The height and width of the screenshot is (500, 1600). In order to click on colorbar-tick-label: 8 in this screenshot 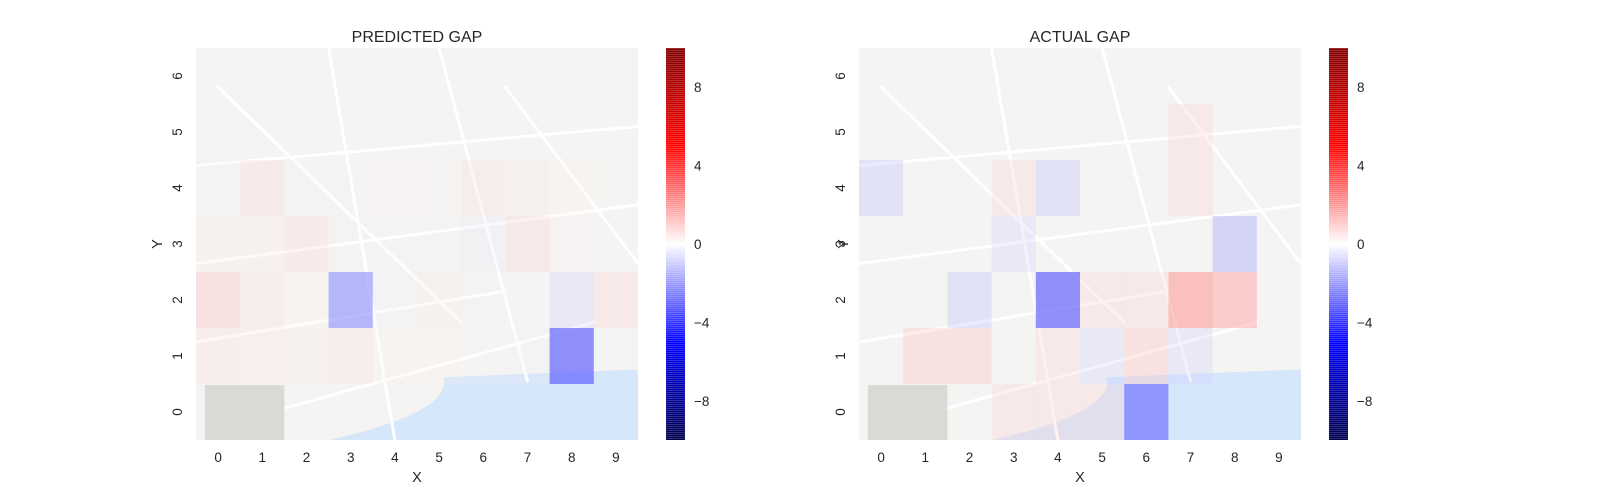, I will do `click(1361, 87)`.